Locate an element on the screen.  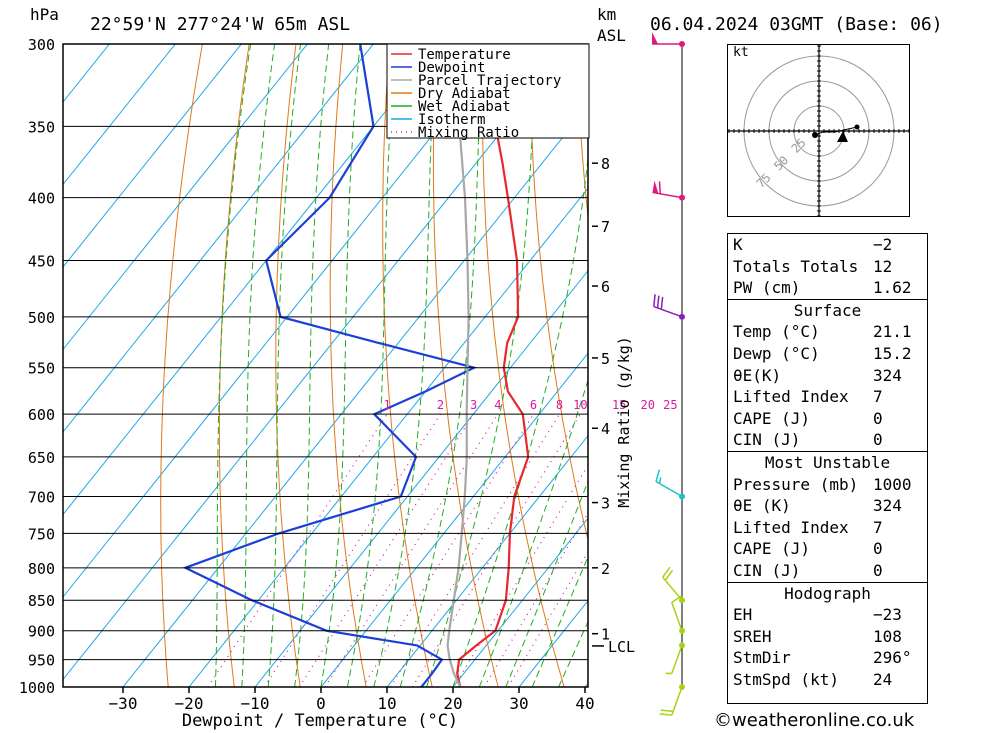
index-label: PW (cm) is located at coordinates (767, 288).